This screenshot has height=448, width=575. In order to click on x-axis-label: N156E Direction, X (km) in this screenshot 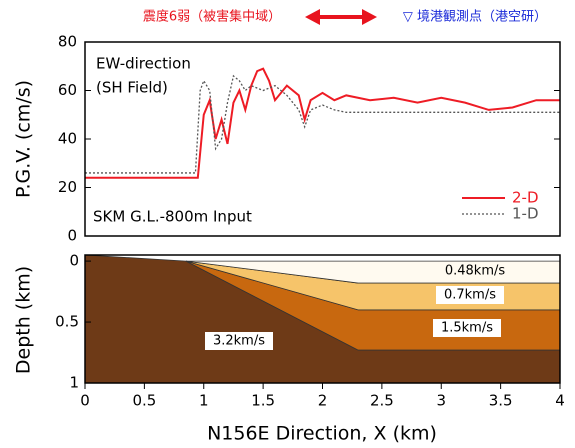, I will do `click(322, 434)`.